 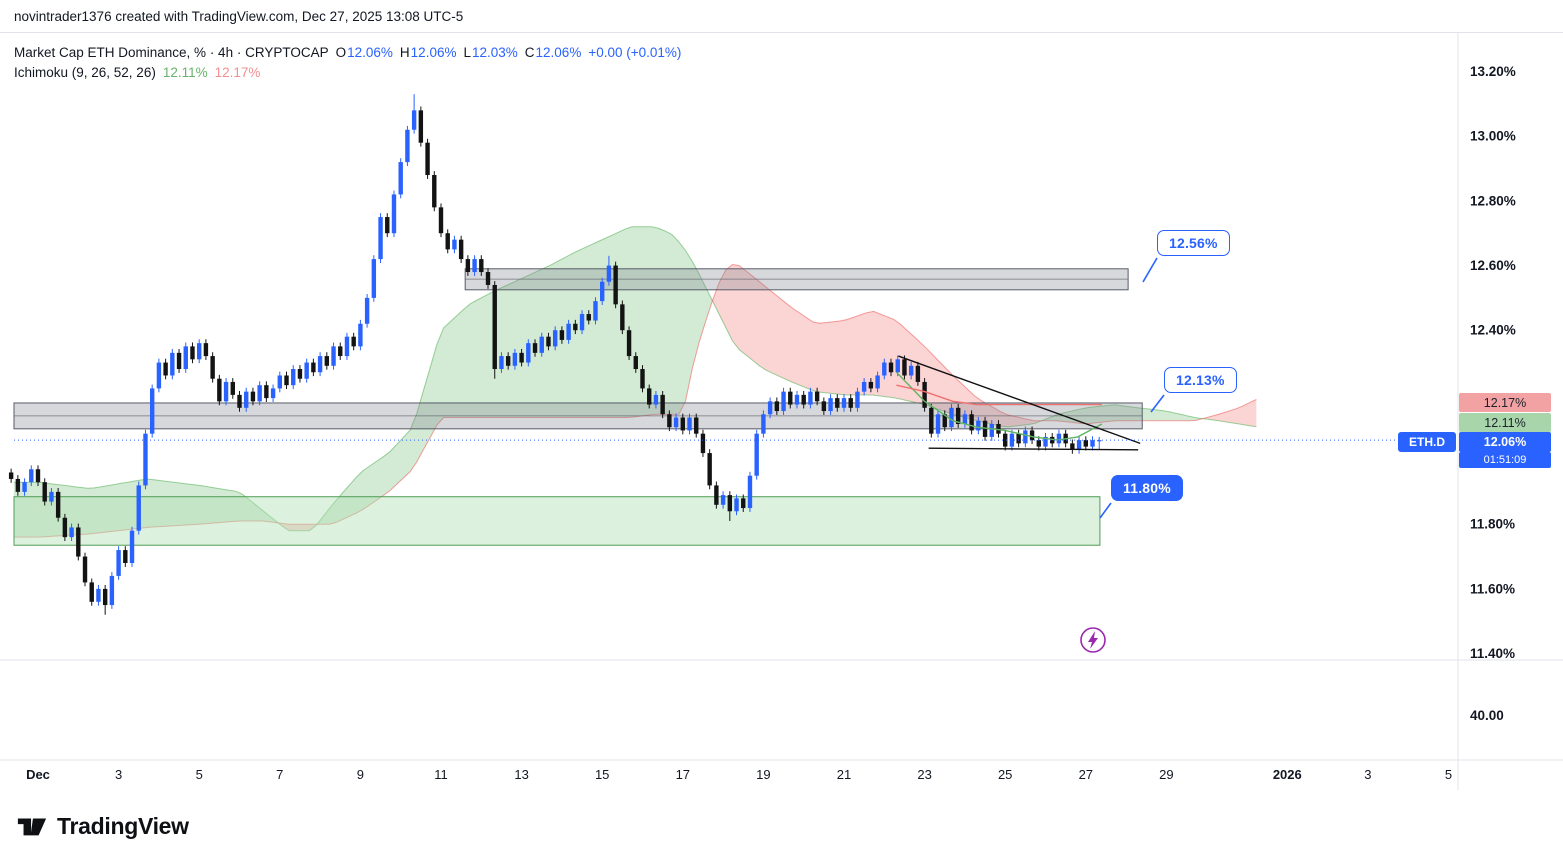 I want to click on callout-tails, so click(x=1132, y=388).